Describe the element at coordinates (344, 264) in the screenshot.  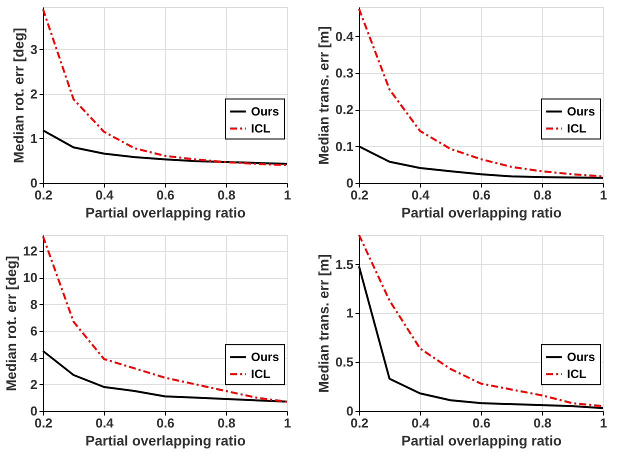
I see `y-tick-label: 1.5` at that location.